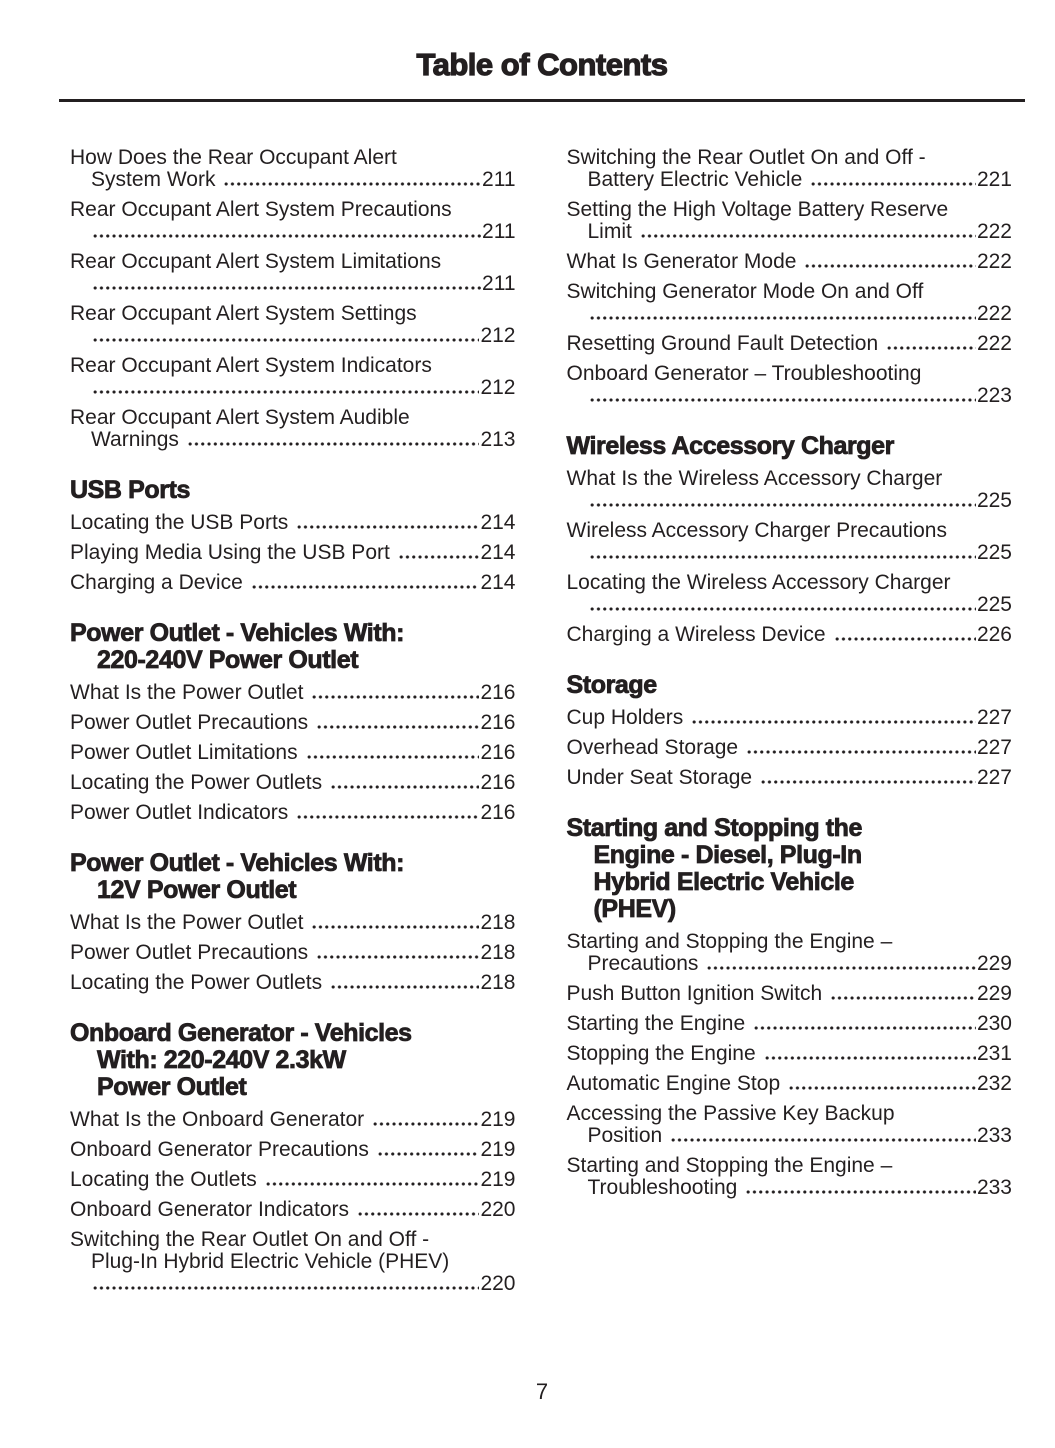 Image resolution: width=1055 pixels, height=1448 pixels. What do you see at coordinates (233, 157) in the screenshot?
I see `toc-entry-text-line: How Does the Rear Occupant Alert` at bounding box center [233, 157].